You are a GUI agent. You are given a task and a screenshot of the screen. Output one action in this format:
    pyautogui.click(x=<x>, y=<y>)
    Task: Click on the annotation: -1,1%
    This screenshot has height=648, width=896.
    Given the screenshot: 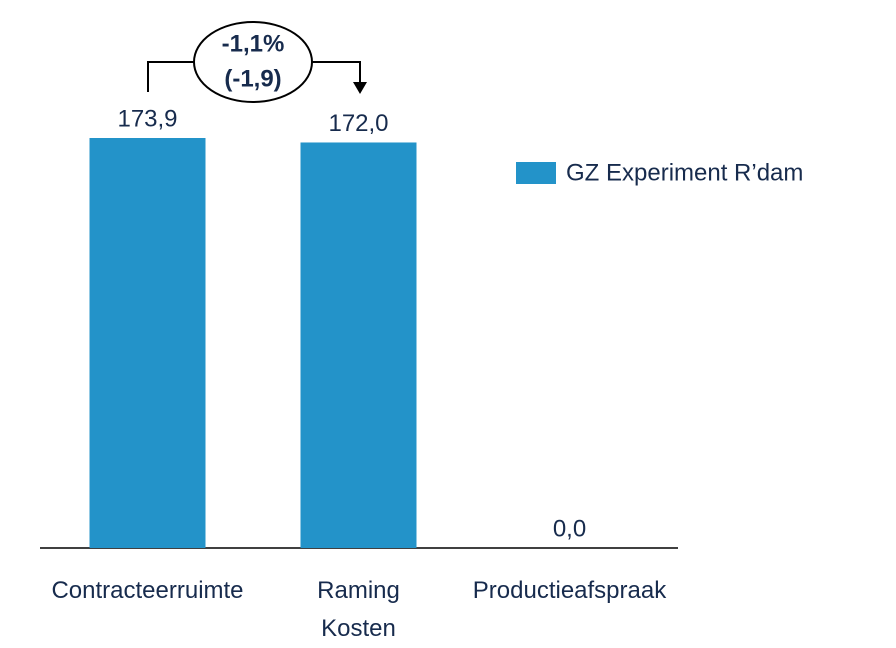 What is the action you would take?
    pyautogui.click(x=253, y=43)
    